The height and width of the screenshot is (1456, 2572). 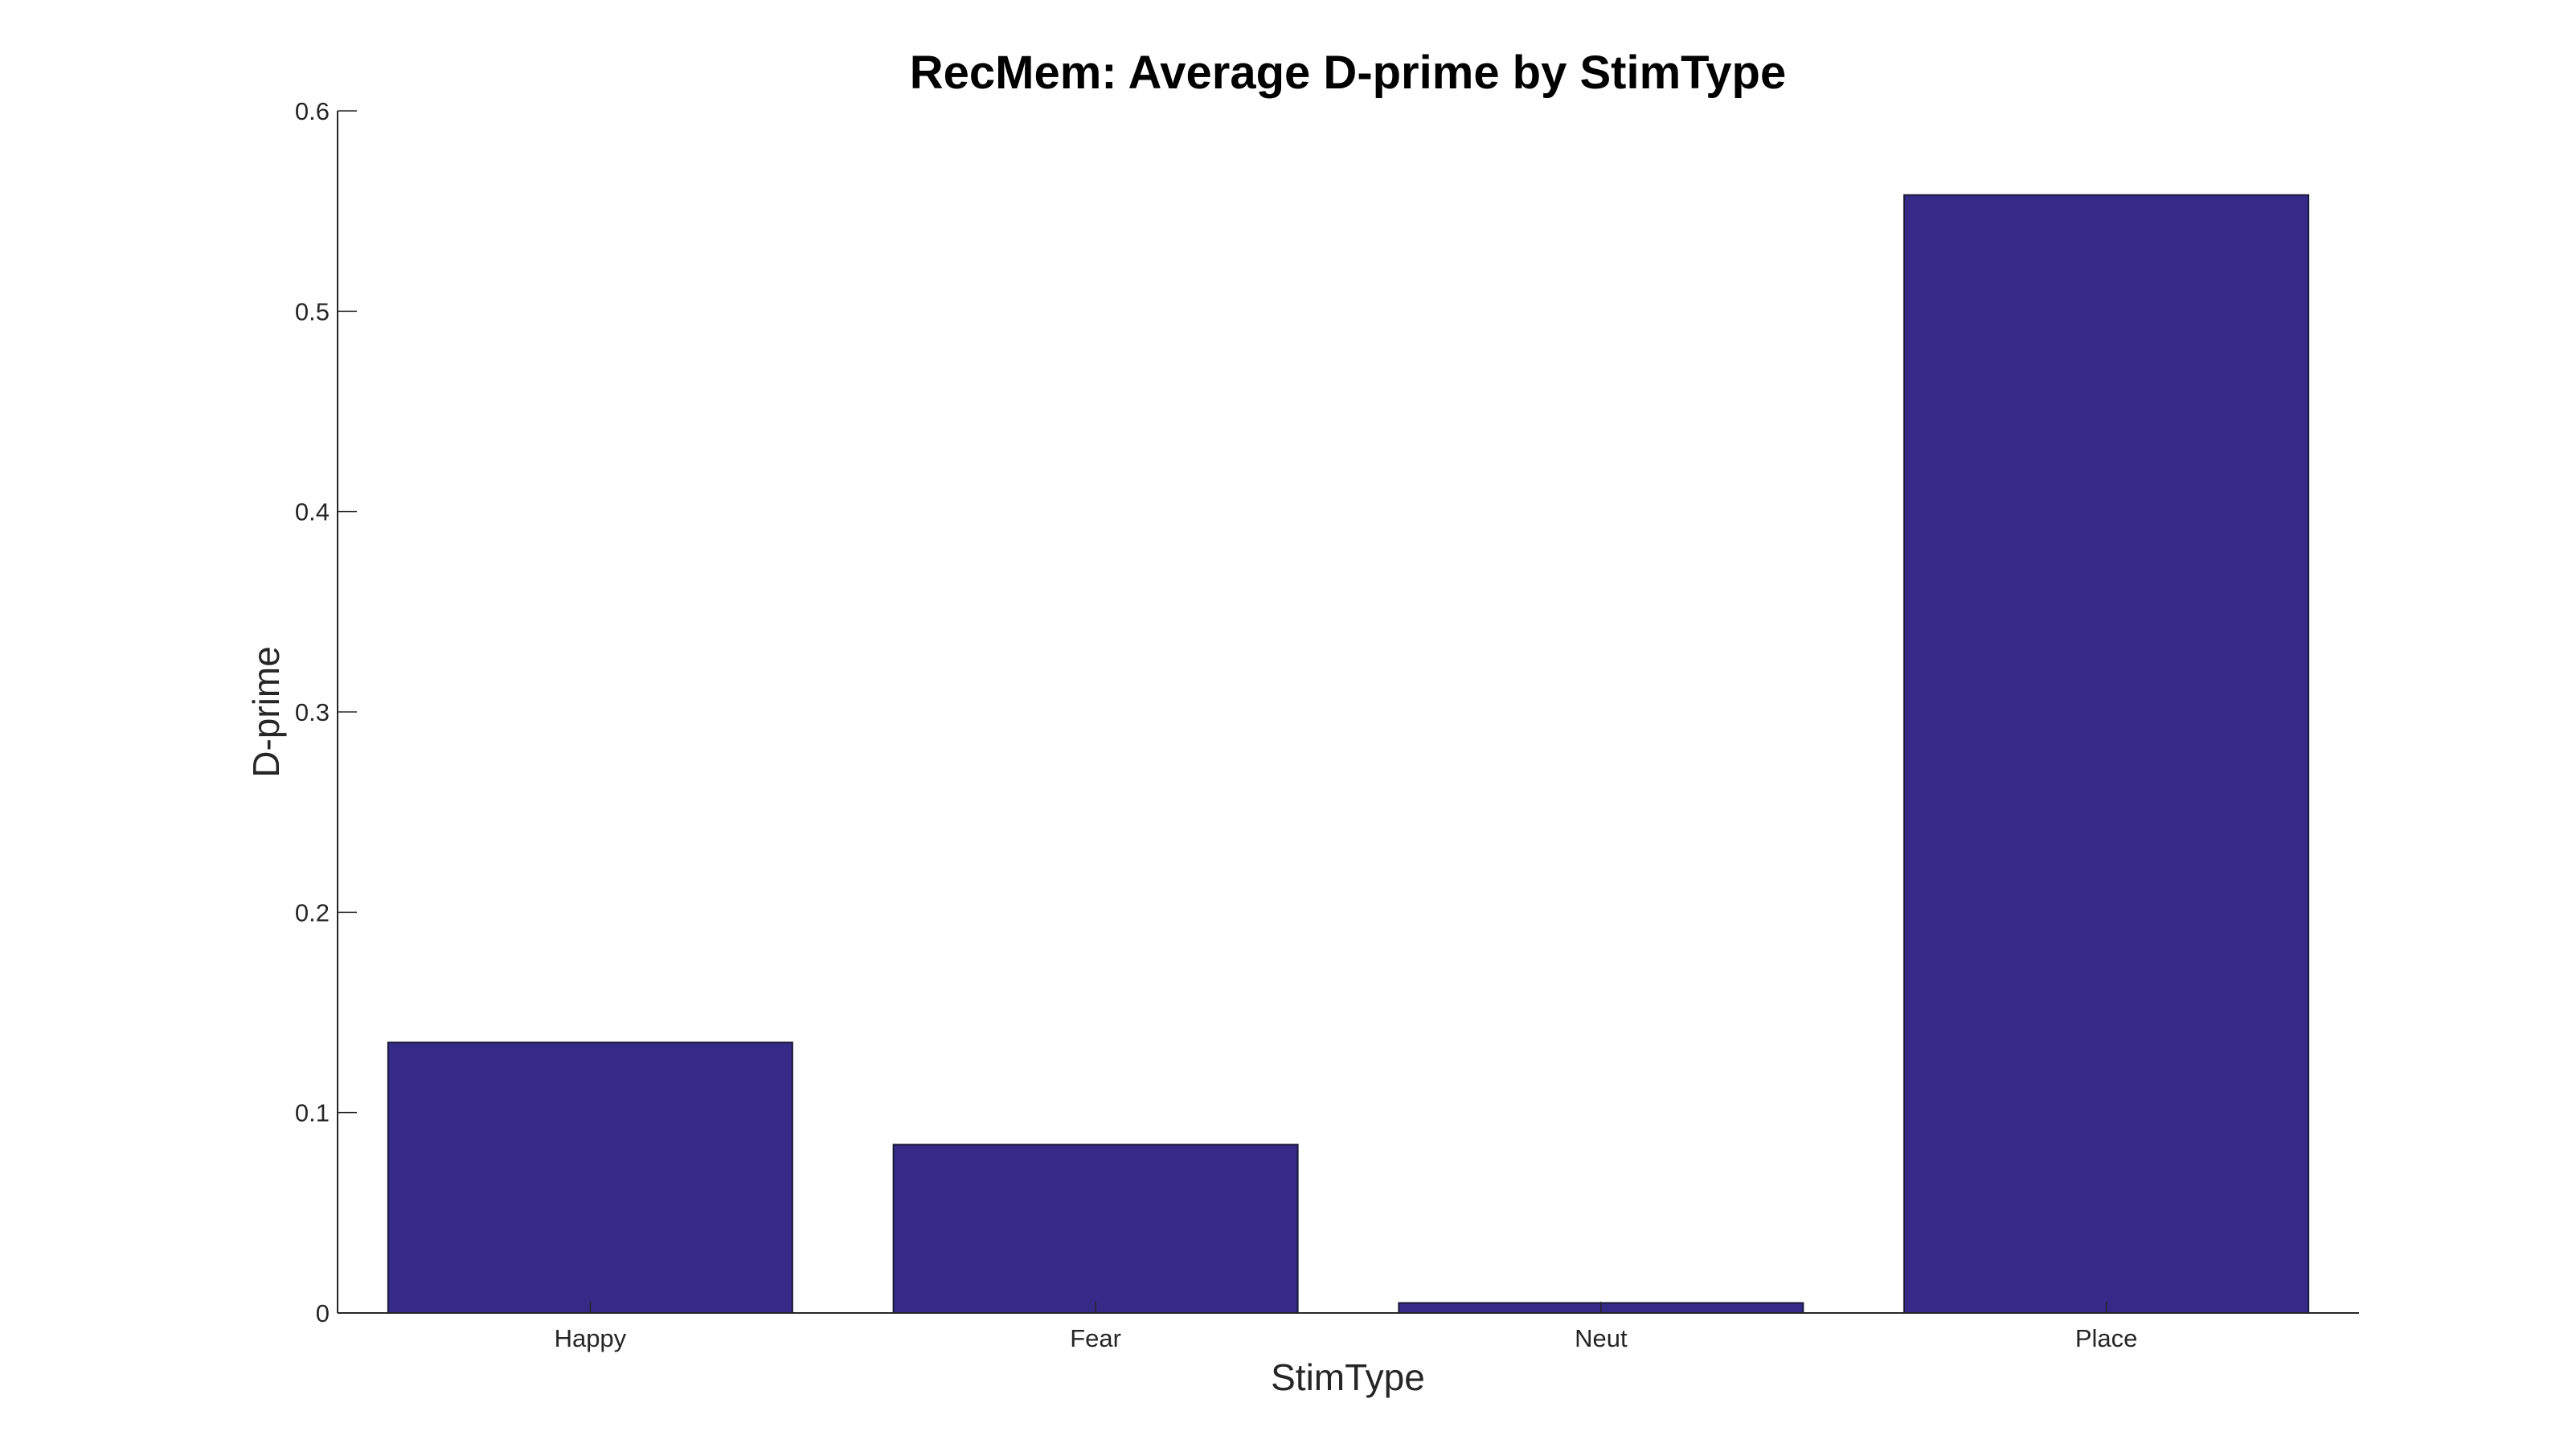 I want to click on y-axis-label: D-prime, so click(x=266, y=712).